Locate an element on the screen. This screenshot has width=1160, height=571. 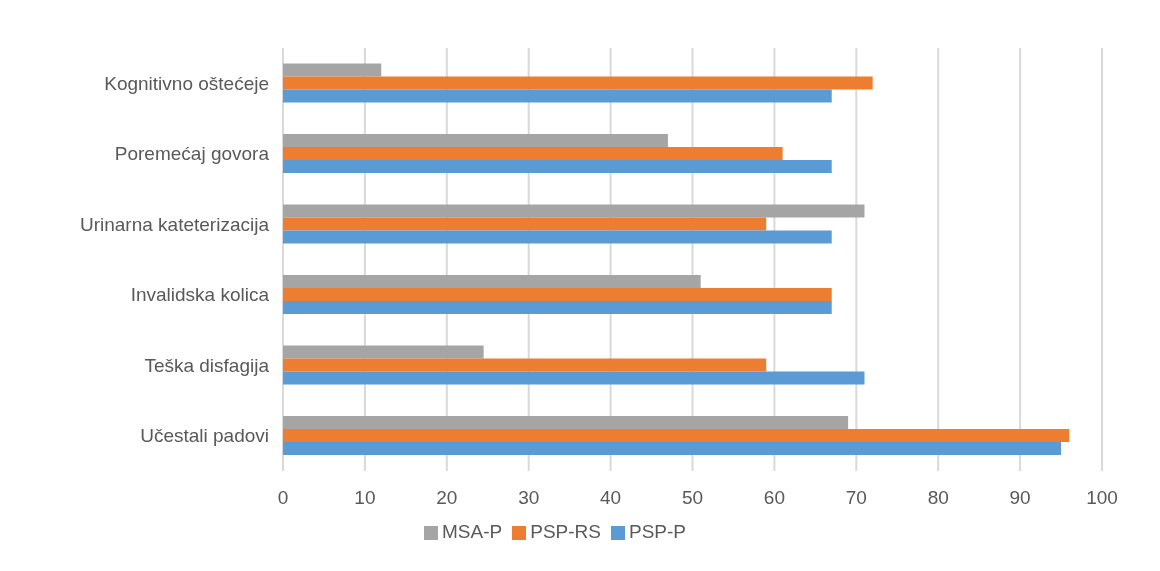
x-tick-label: 100 is located at coordinates (1102, 498).